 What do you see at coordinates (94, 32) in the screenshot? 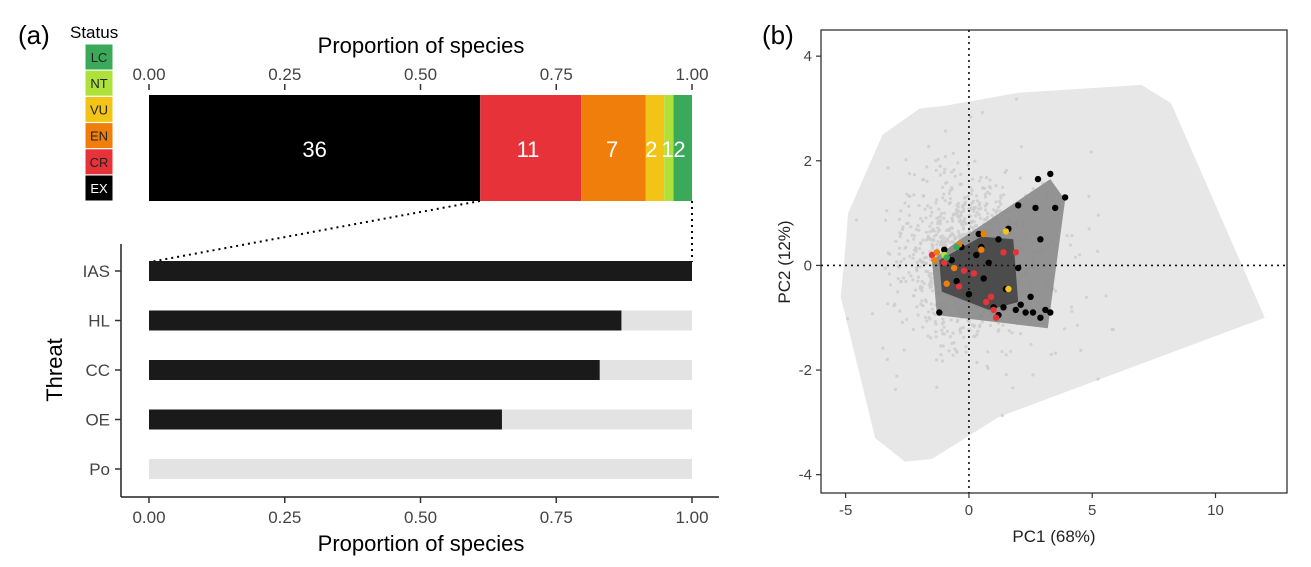
I see `legend-title: Status` at bounding box center [94, 32].